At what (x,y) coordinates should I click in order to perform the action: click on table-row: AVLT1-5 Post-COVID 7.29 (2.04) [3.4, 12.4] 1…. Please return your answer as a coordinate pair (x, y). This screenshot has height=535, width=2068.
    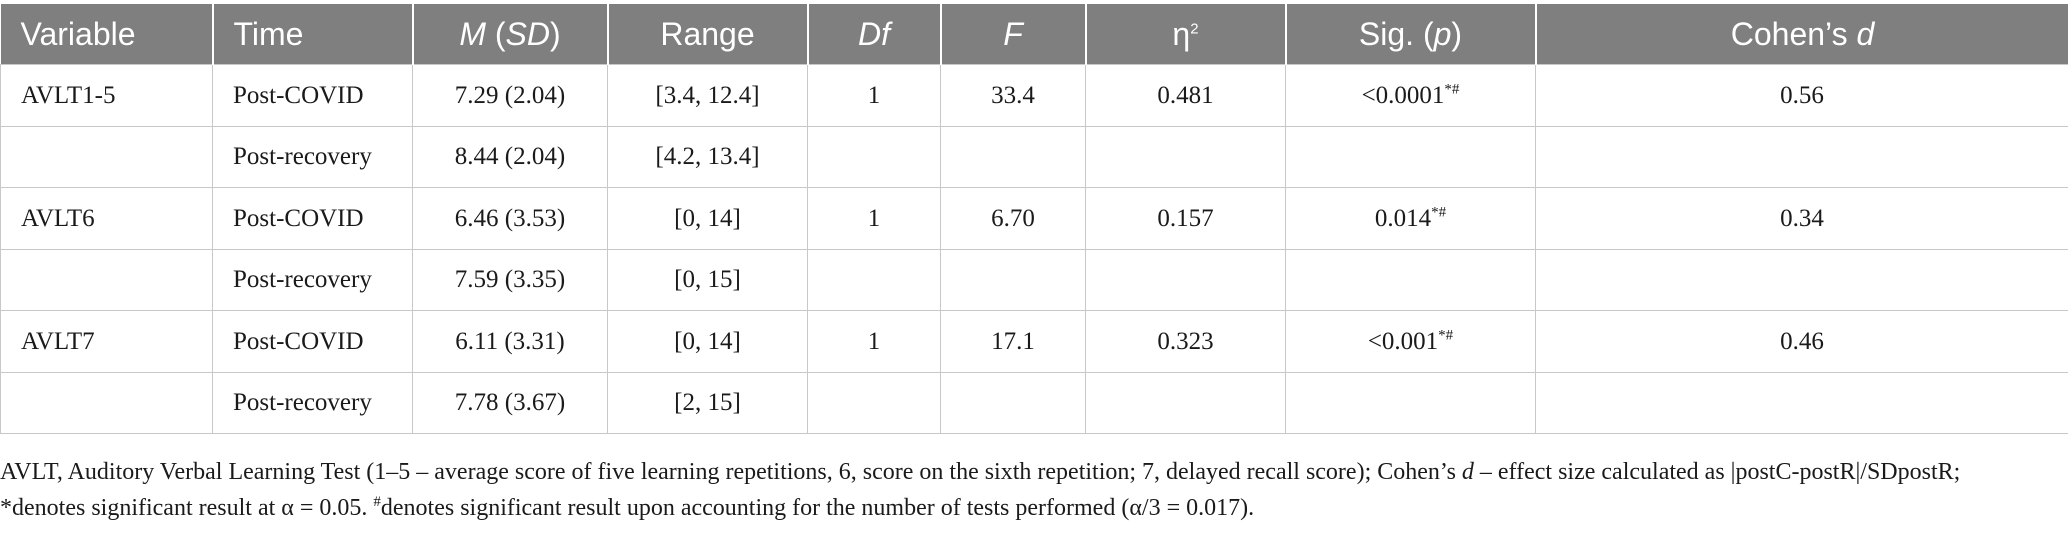
    Looking at the image, I should click on (1034, 95).